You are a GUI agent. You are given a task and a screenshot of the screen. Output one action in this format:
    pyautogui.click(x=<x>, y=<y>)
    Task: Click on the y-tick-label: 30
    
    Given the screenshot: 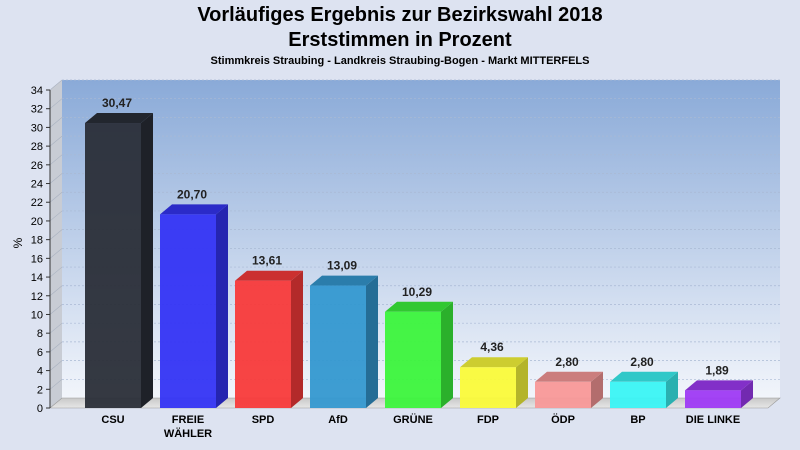 What is the action you would take?
    pyautogui.click(x=37, y=128)
    